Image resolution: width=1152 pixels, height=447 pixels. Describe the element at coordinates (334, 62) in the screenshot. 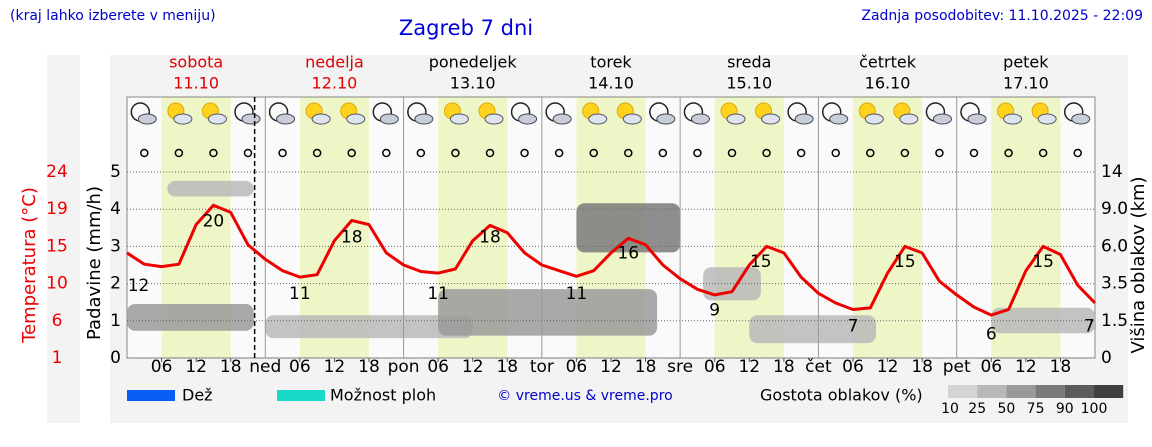

I see `day-name: nedelja` at that location.